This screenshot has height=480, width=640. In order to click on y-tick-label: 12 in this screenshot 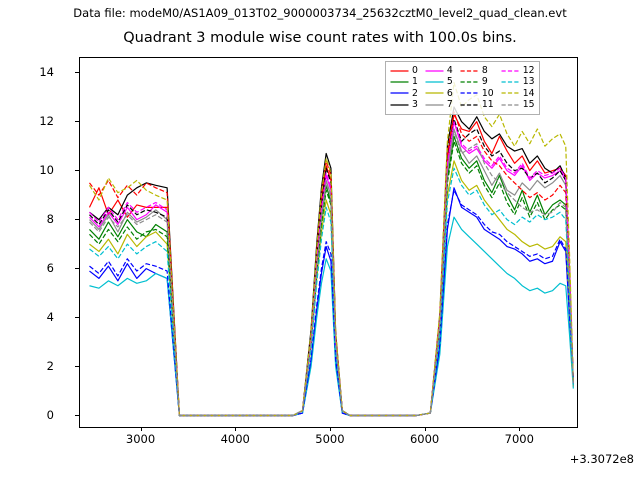, I will do `click(46, 120)`.